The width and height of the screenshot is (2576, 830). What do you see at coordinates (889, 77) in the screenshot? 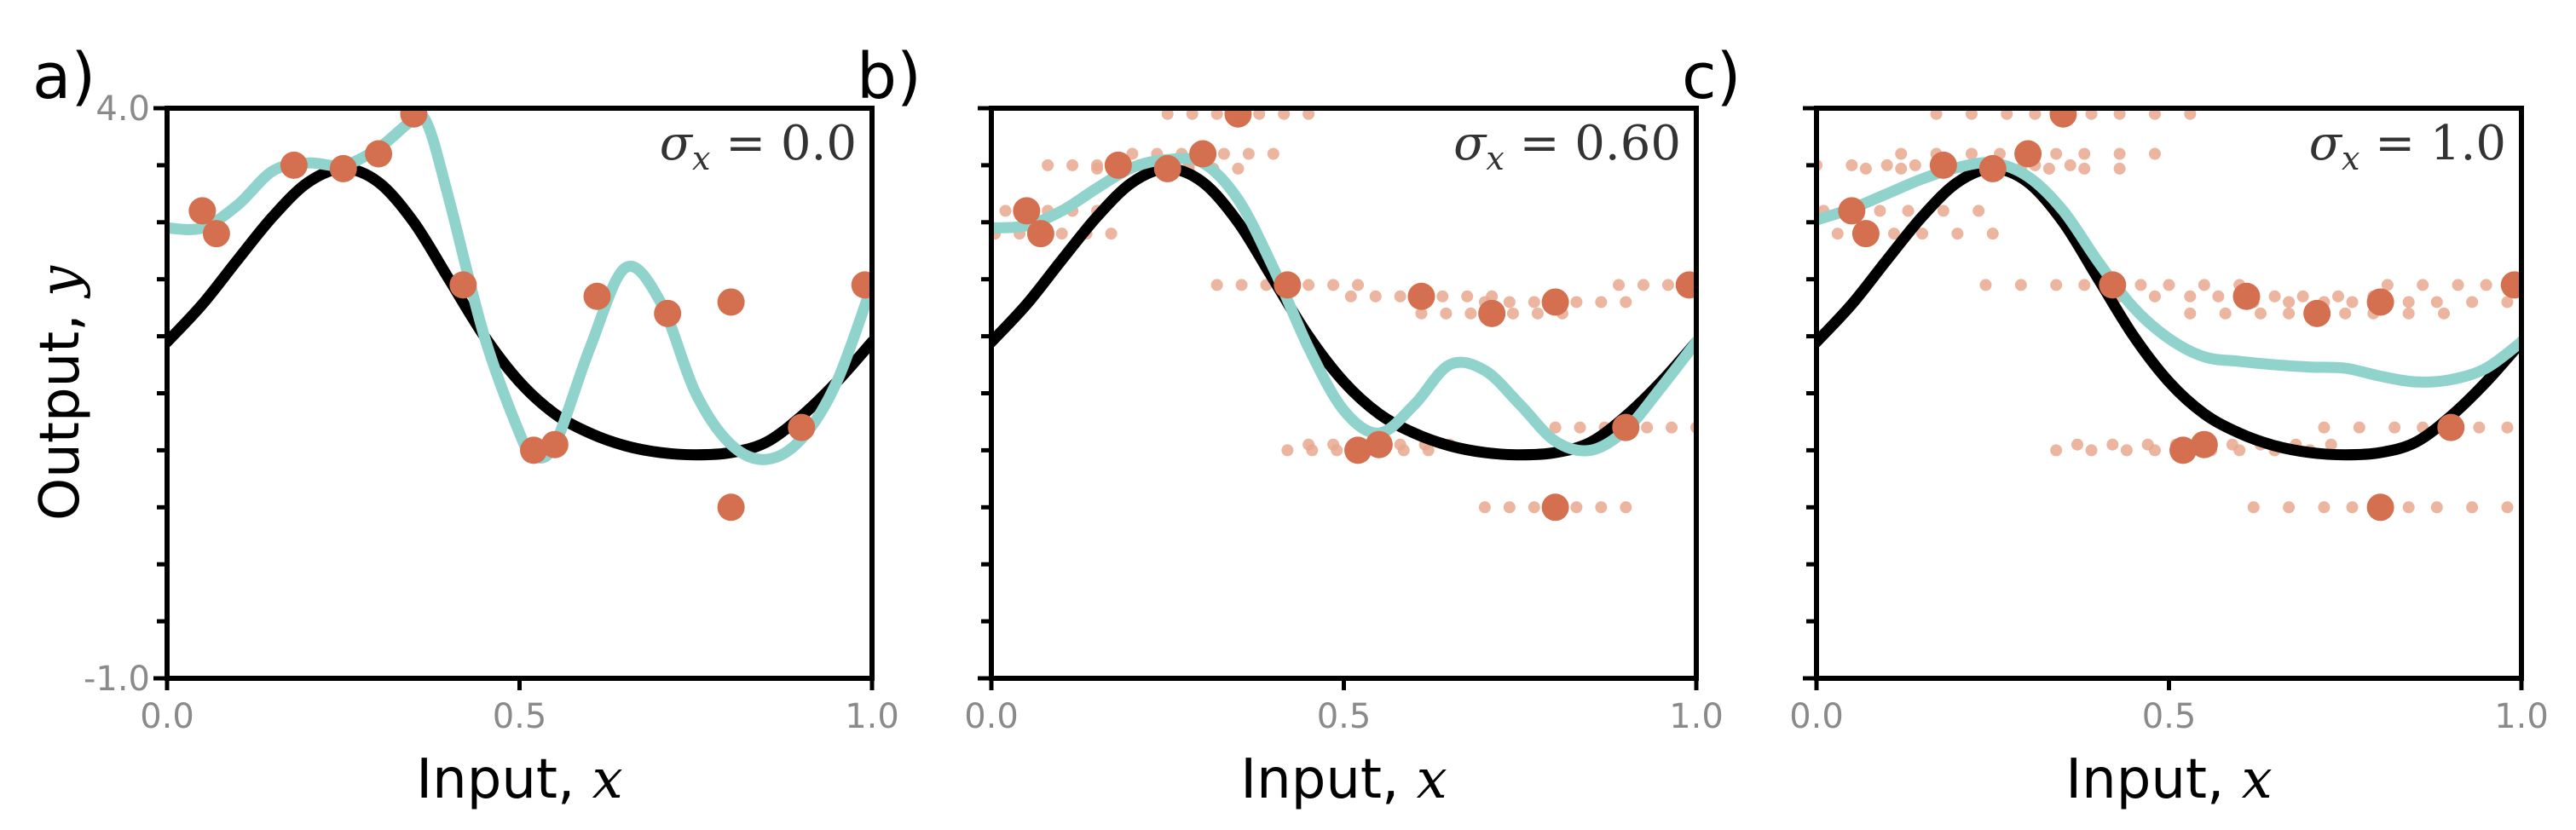
I see `panel-label: b)` at bounding box center [889, 77].